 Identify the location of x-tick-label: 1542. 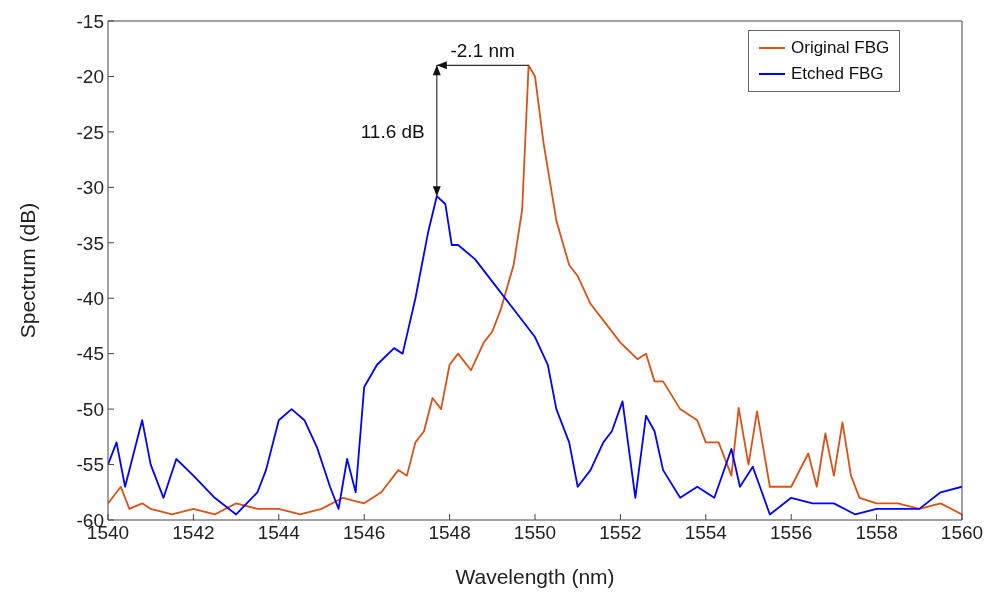
(193, 533).